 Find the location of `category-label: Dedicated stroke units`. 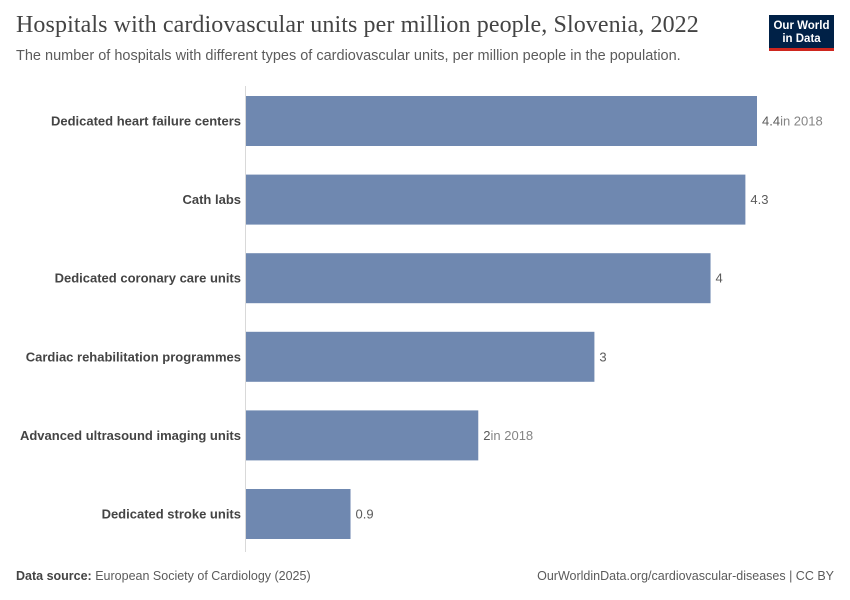

category-label: Dedicated stroke units is located at coordinates (171, 514).